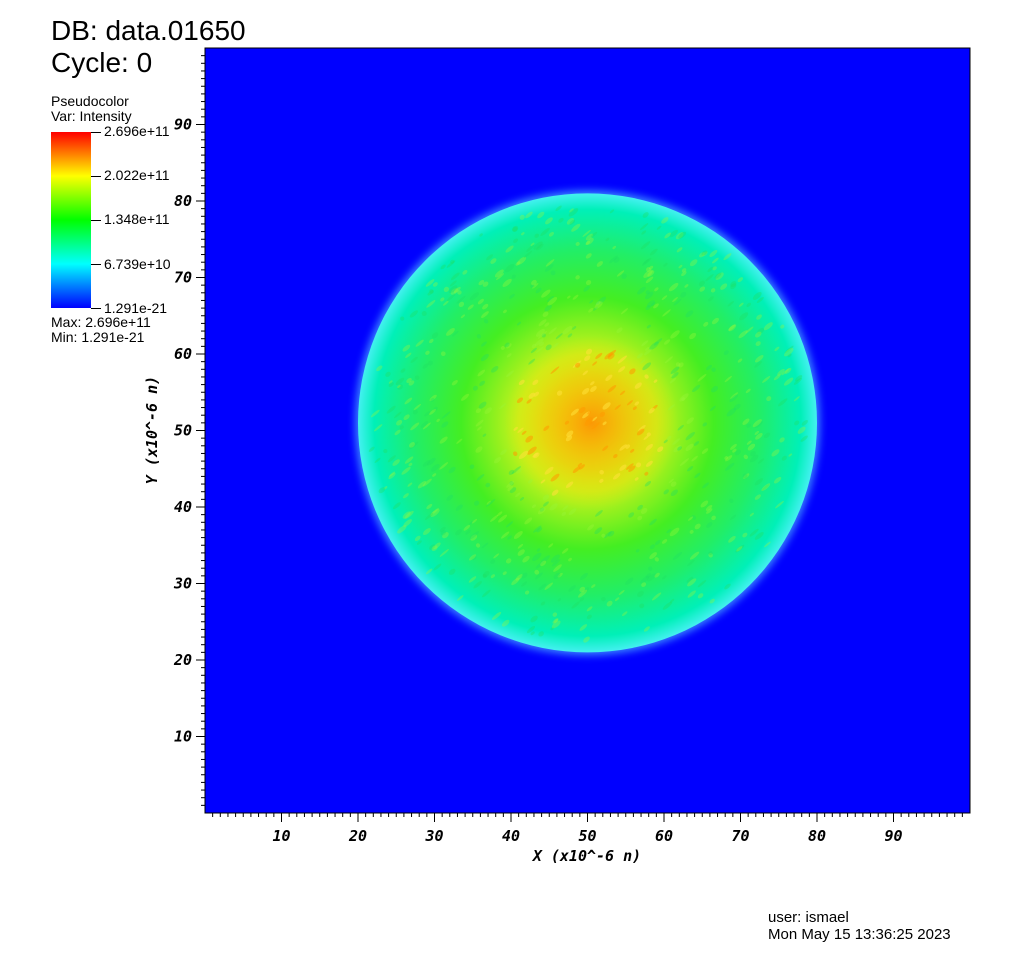 This screenshot has height=958, width=1024. I want to click on x-tick-label: 30, so click(433, 836).